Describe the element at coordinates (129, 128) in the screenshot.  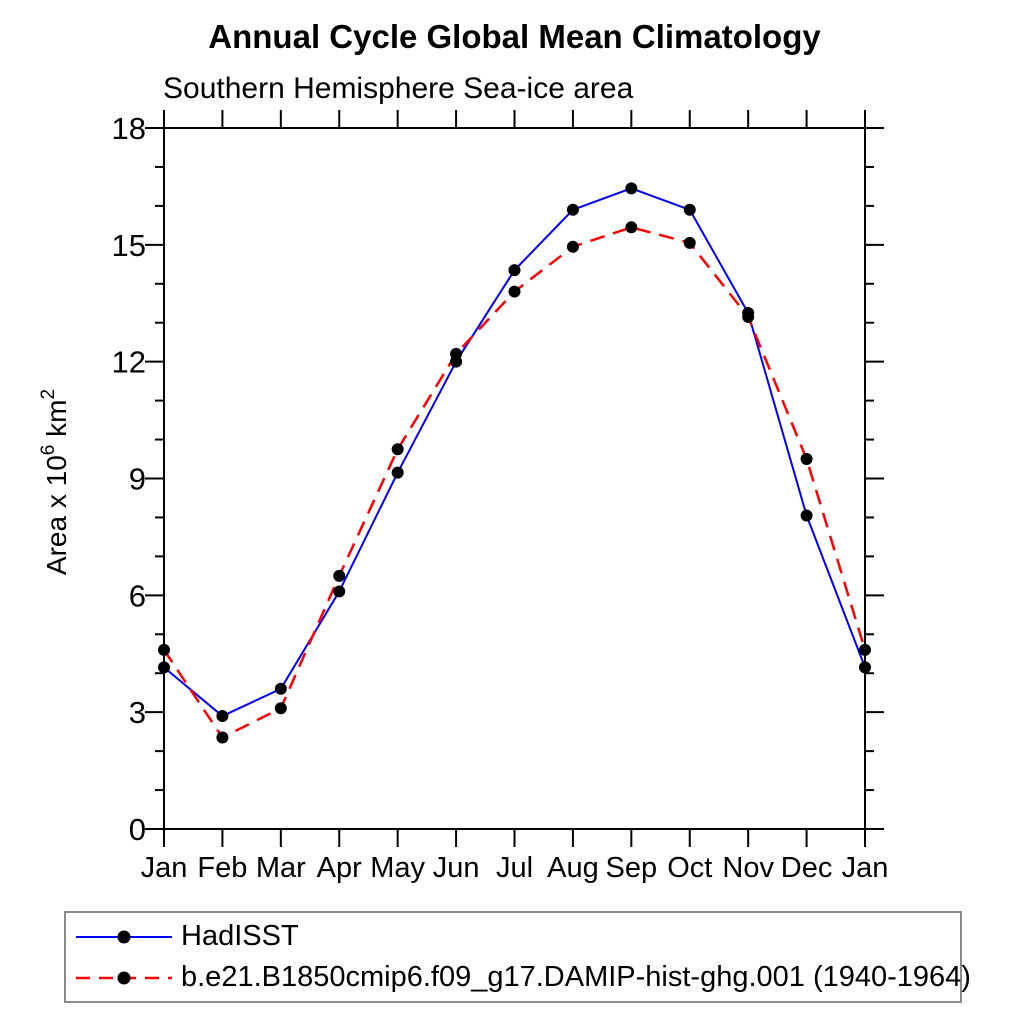
I see `y-tick-label: 18` at that location.